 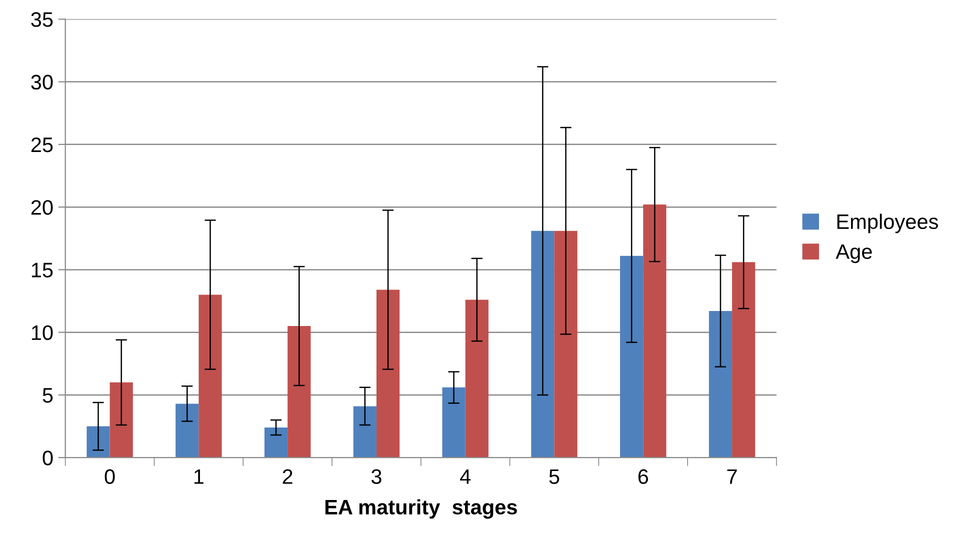 What do you see at coordinates (887, 224) in the screenshot?
I see `legend-label: Employees` at bounding box center [887, 224].